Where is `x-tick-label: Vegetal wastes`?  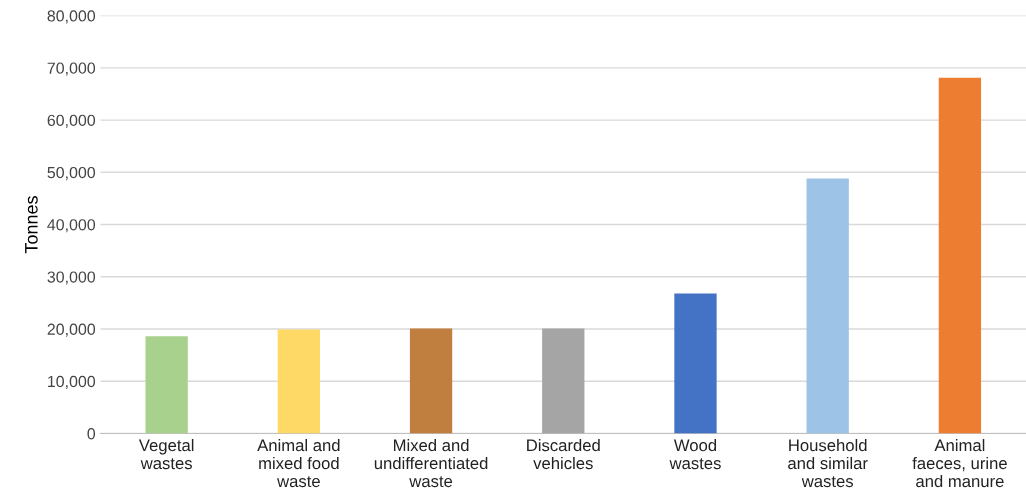
x-tick-label: Vegetal wastes is located at coordinates (166, 454).